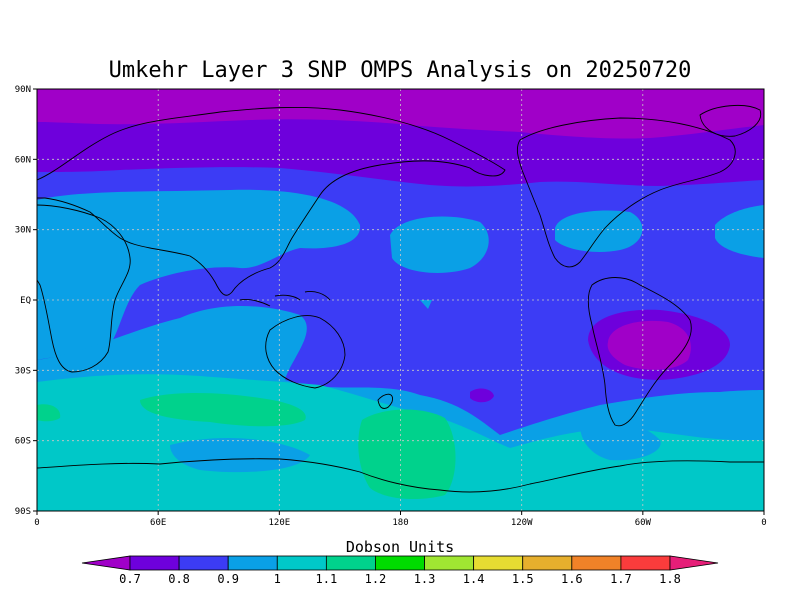 The height and width of the screenshot is (600, 800). What do you see at coordinates (400, 547) in the screenshot?
I see `colorbar-title: Dobson Units` at bounding box center [400, 547].